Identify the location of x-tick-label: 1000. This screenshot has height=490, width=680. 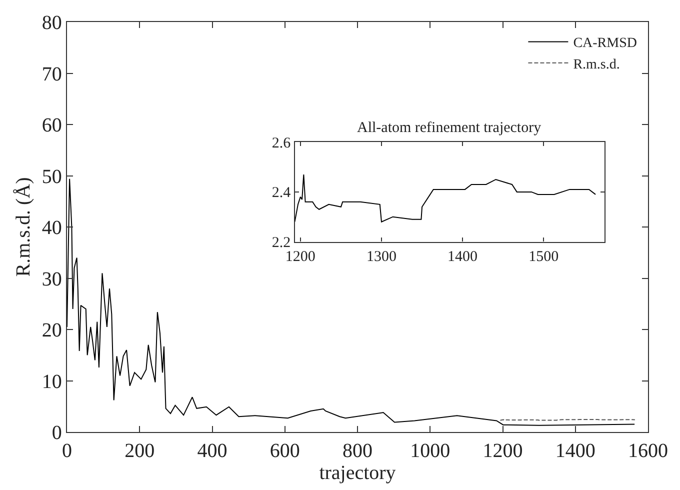
(430, 451).